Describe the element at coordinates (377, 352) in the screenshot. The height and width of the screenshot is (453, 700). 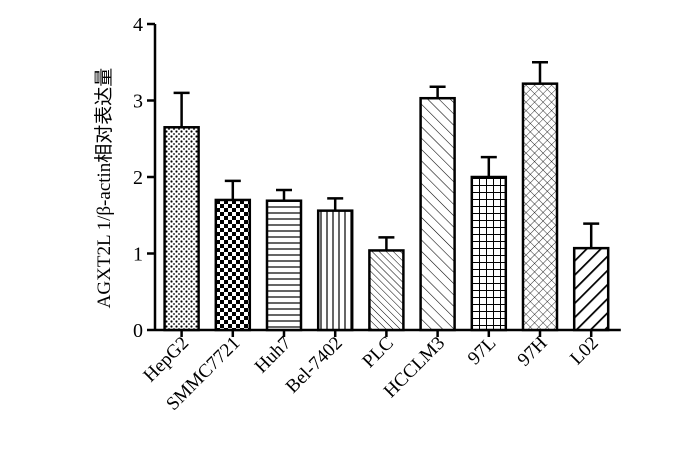
I see `x-tick-label: PLC` at that location.